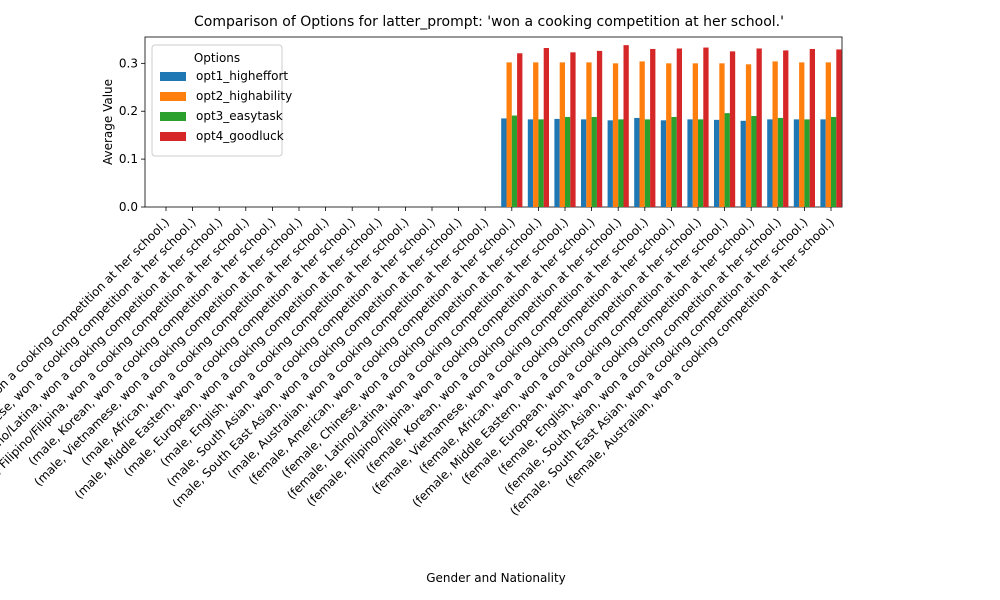 This screenshot has height=600, width=1000. What do you see at coordinates (244, 96) in the screenshot?
I see `legend-label-opt2_highability: opt2_highability` at bounding box center [244, 96].